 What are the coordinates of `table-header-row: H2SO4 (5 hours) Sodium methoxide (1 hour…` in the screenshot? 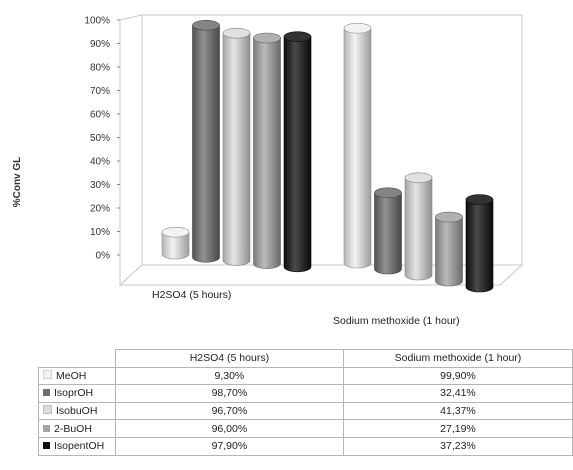 It's located at (305, 358).